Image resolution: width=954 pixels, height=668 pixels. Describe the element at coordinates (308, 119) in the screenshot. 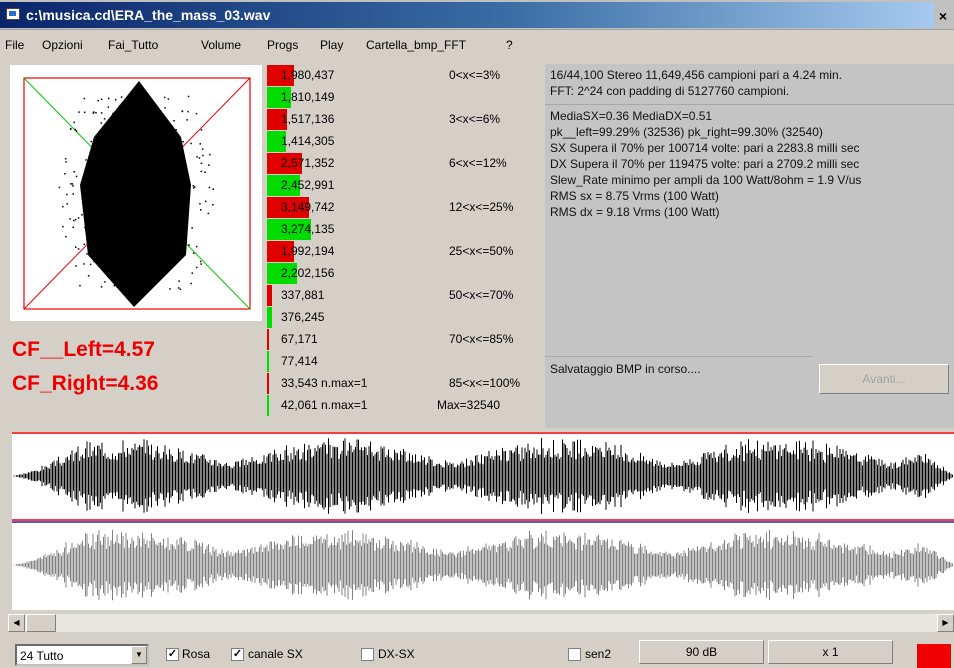

I see `histogram-value: 1,517,136` at that location.